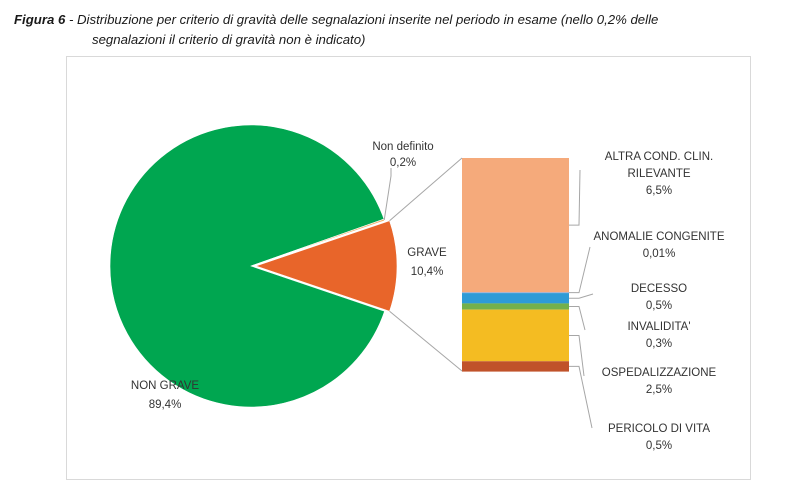 This screenshot has height=488, width=800. I want to click on leader-line-altra-cond-clin-rilevante, so click(575, 197).